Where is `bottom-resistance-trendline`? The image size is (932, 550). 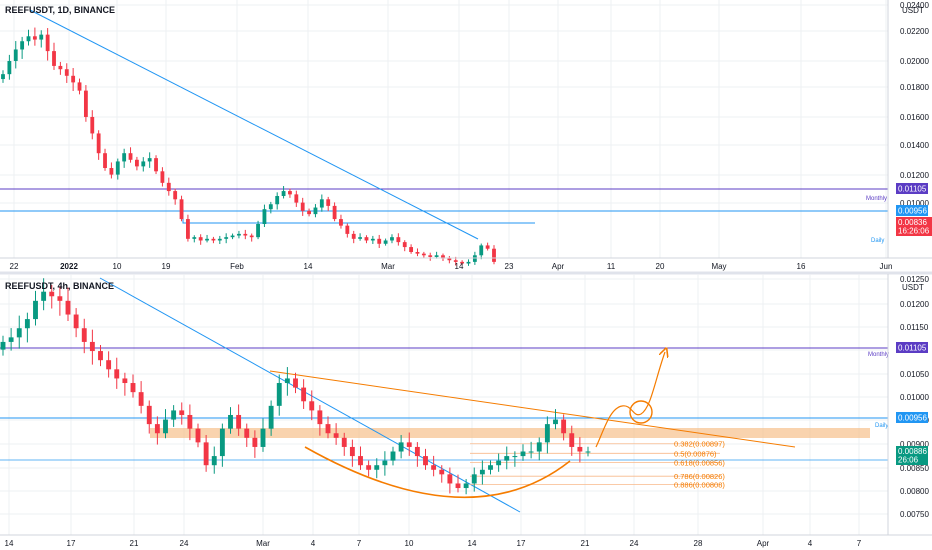 bottom-resistance-trendline is located at coordinates (532, 409).